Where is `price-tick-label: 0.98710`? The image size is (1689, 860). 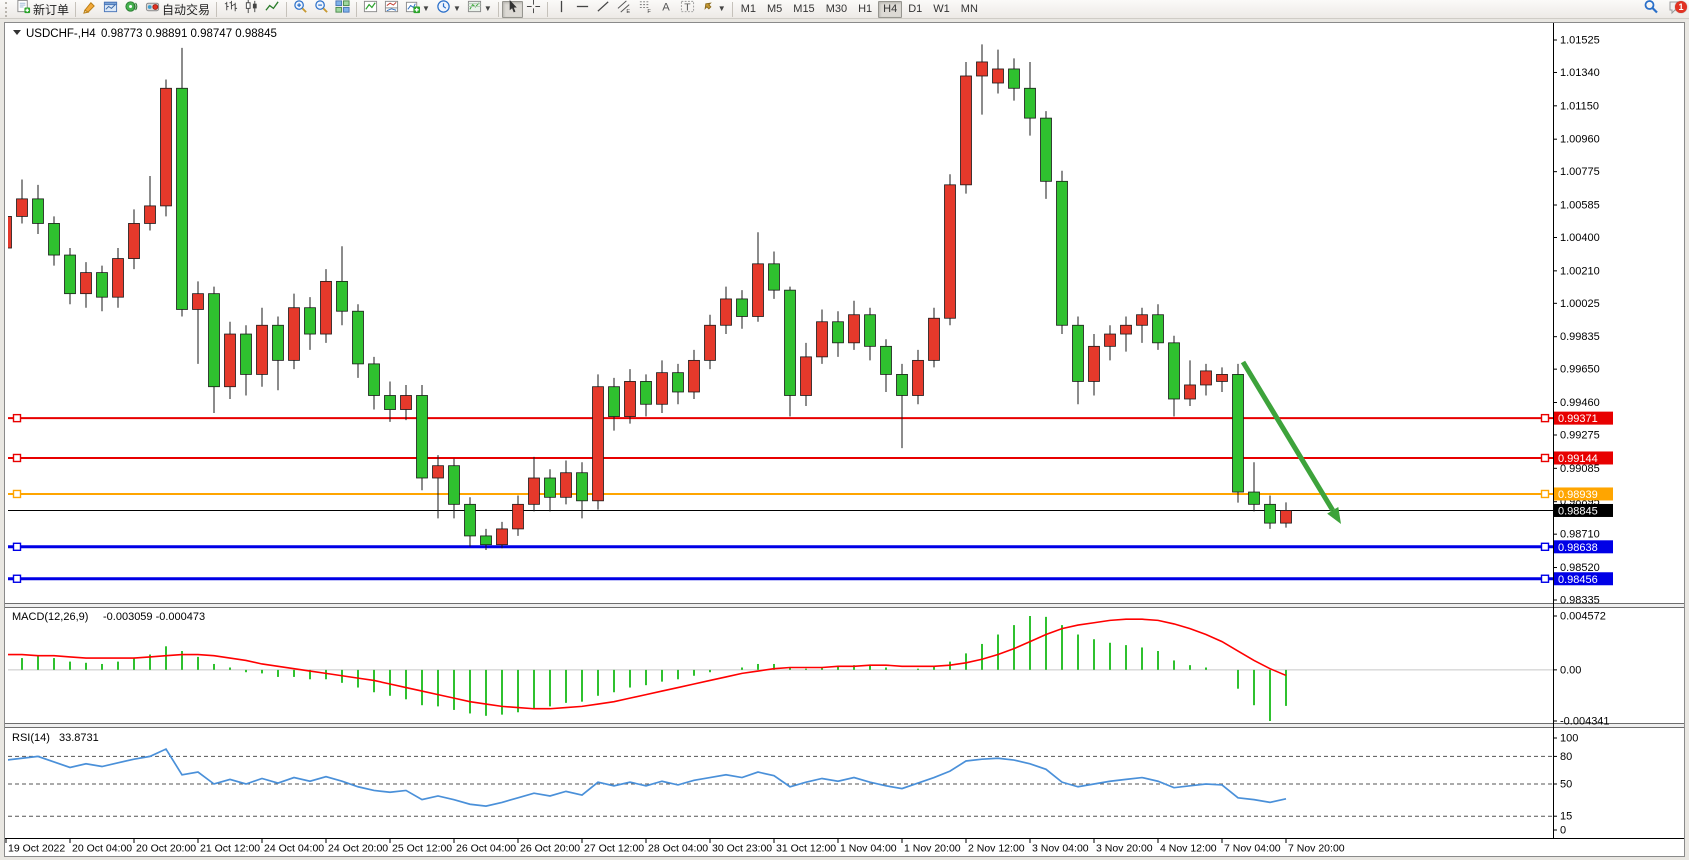
price-tick-label: 0.98710 is located at coordinates (1580, 535).